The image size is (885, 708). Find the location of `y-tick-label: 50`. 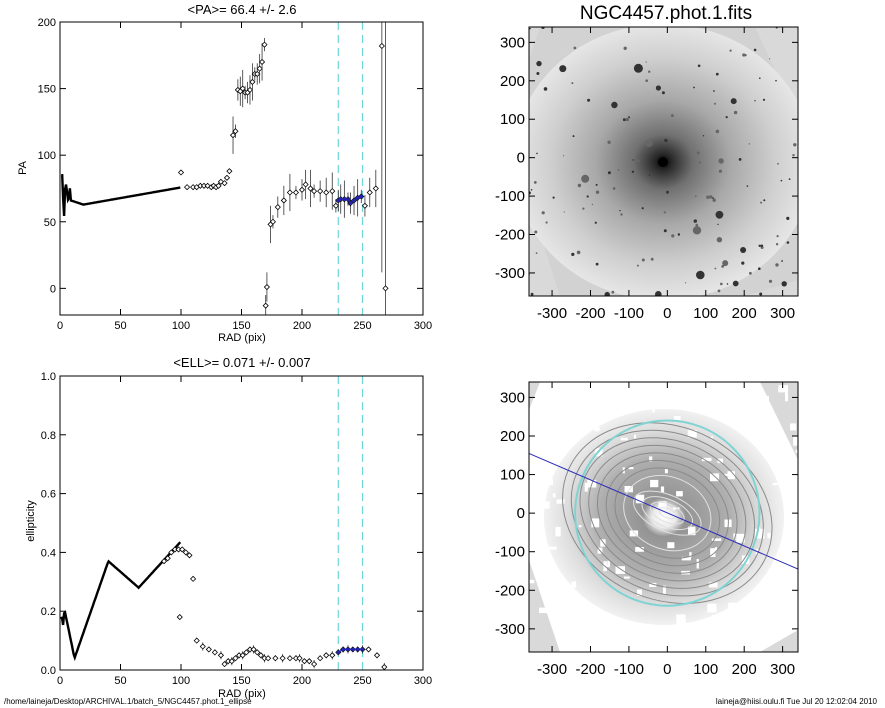

y-tick-label: 50 is located at coordinates (50, 223).